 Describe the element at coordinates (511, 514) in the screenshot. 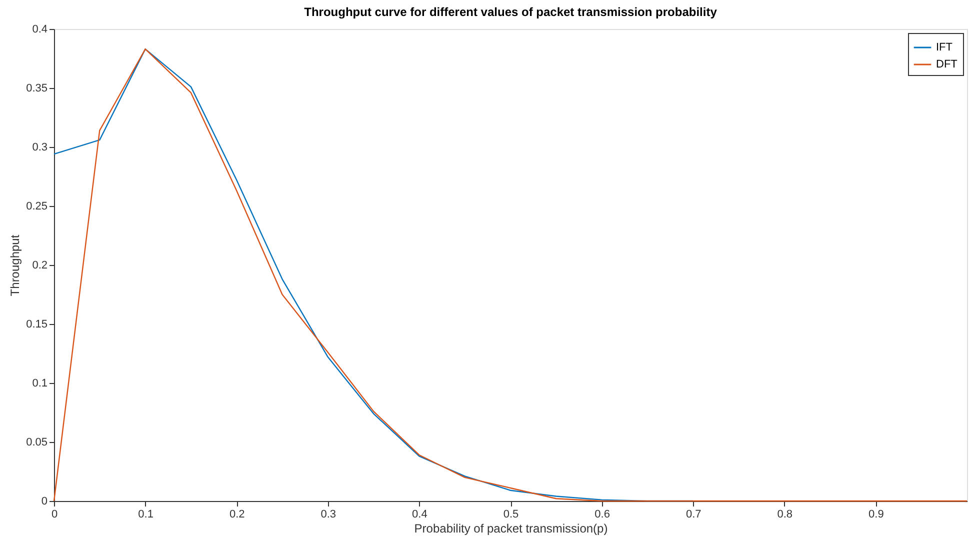

I see `x-tick-label: 0.5` at that location.